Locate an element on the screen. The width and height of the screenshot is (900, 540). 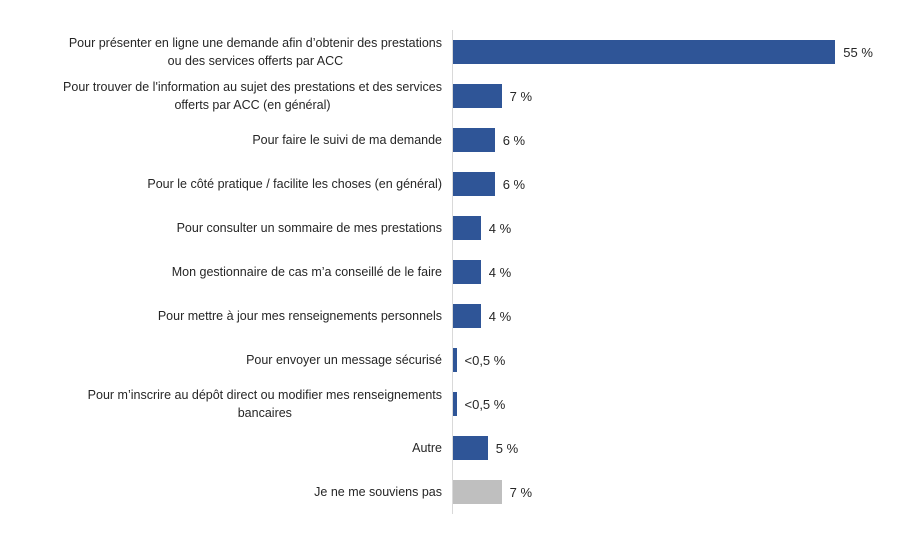
chart-row: Pour envoyer un message sécurisé <0,5 % is located at coordinates (450, 360).